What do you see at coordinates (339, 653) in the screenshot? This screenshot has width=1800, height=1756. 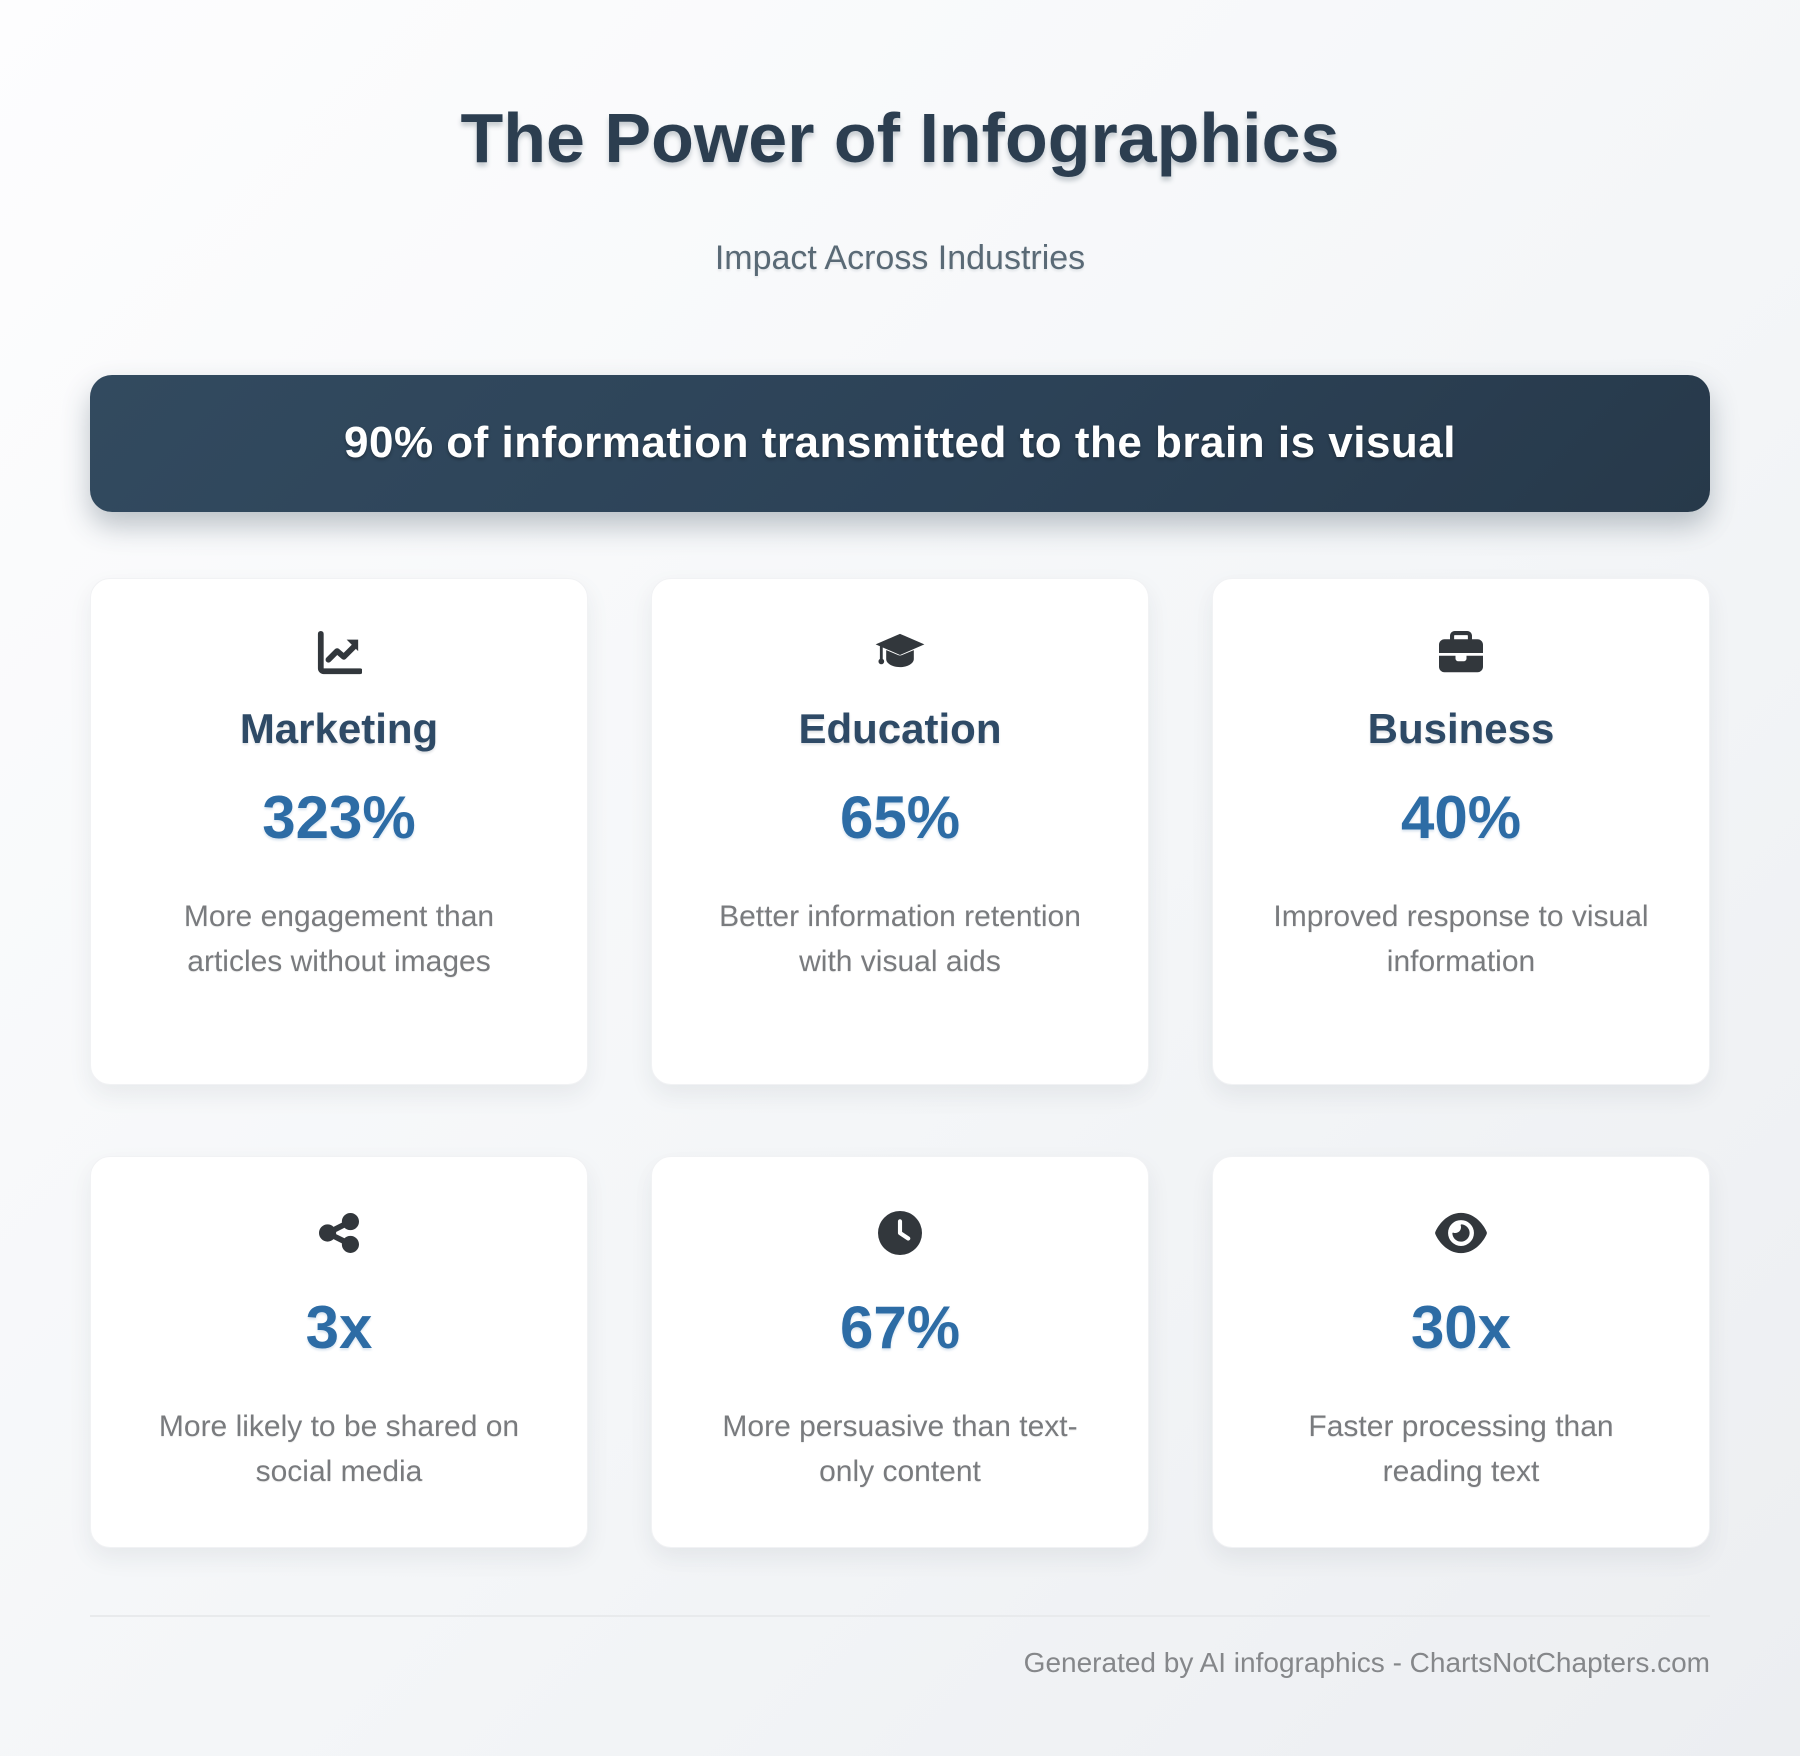 I see `chart-line-icon` at bounding box center [339, 653].